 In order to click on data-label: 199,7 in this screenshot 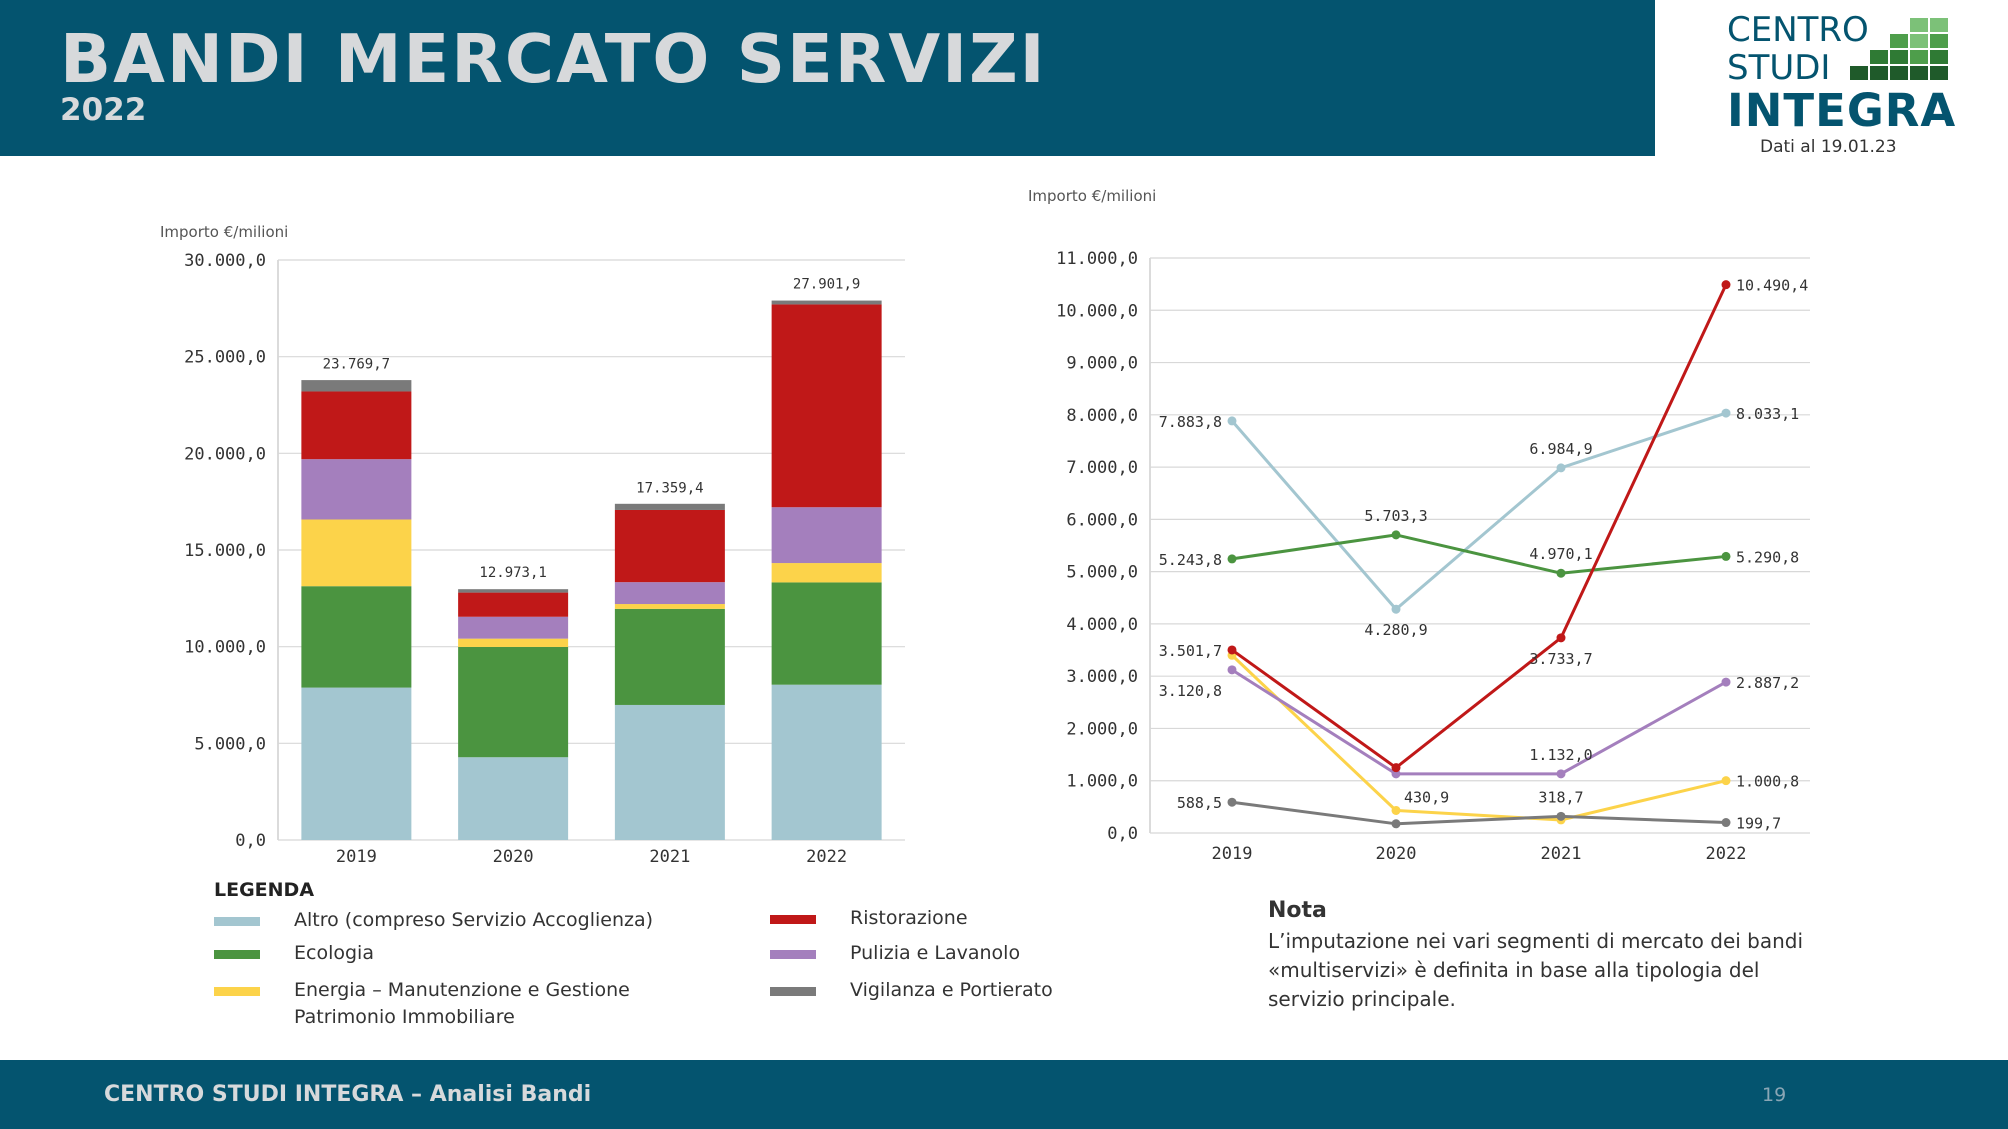, I will do `click(1758, 824)`.